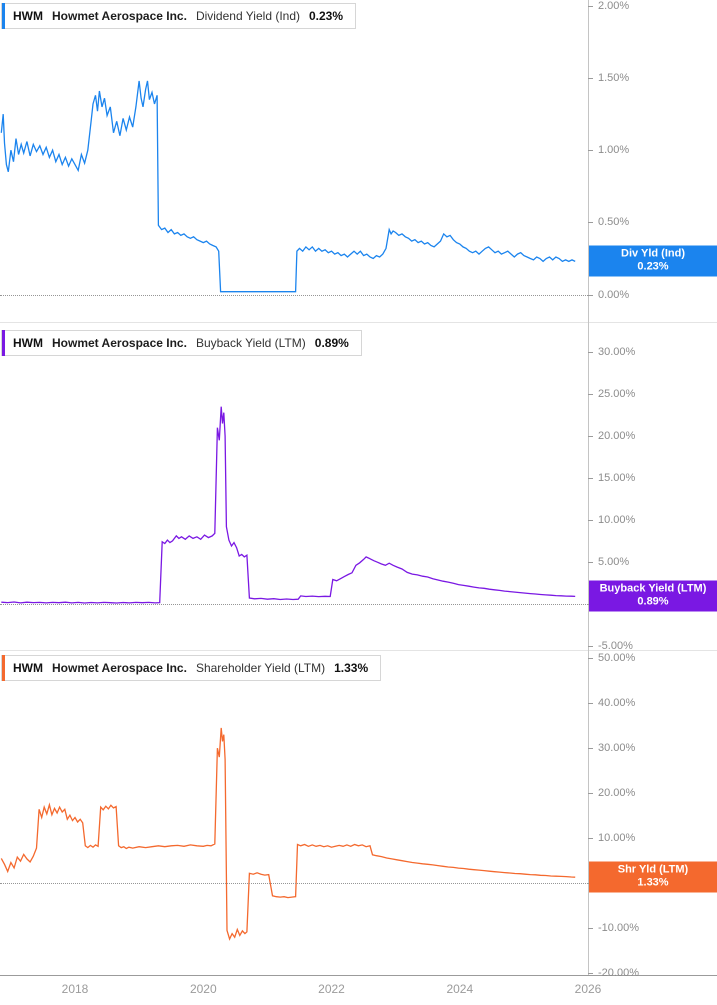 The image size is (717, 1005). I want to click on badge-metric-value: 0.23%, so click(653, 266).